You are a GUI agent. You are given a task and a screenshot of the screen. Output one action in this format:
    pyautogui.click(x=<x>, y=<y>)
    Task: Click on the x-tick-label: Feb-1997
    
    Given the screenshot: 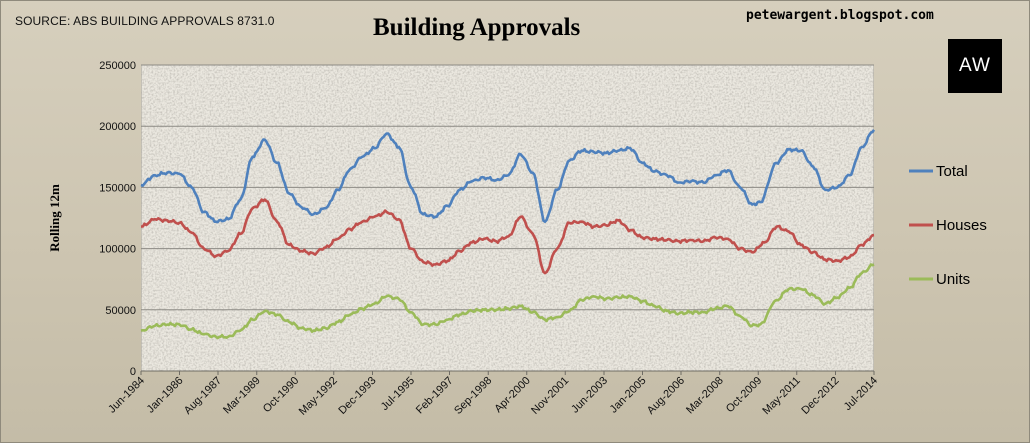 What is the action you would take?
    pyautogui.click(x=435, y=396)
    